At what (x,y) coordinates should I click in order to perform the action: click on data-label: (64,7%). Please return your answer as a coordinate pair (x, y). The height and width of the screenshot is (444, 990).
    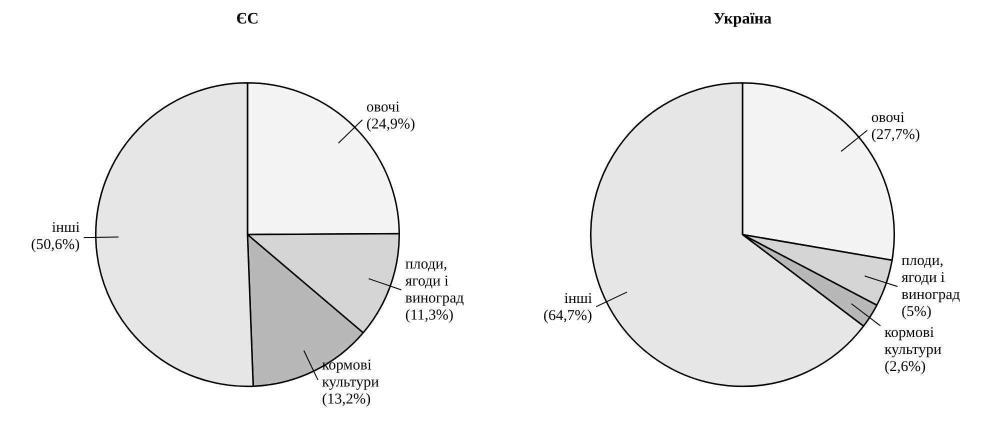
    Looking at the image, I should click on (567, 316).